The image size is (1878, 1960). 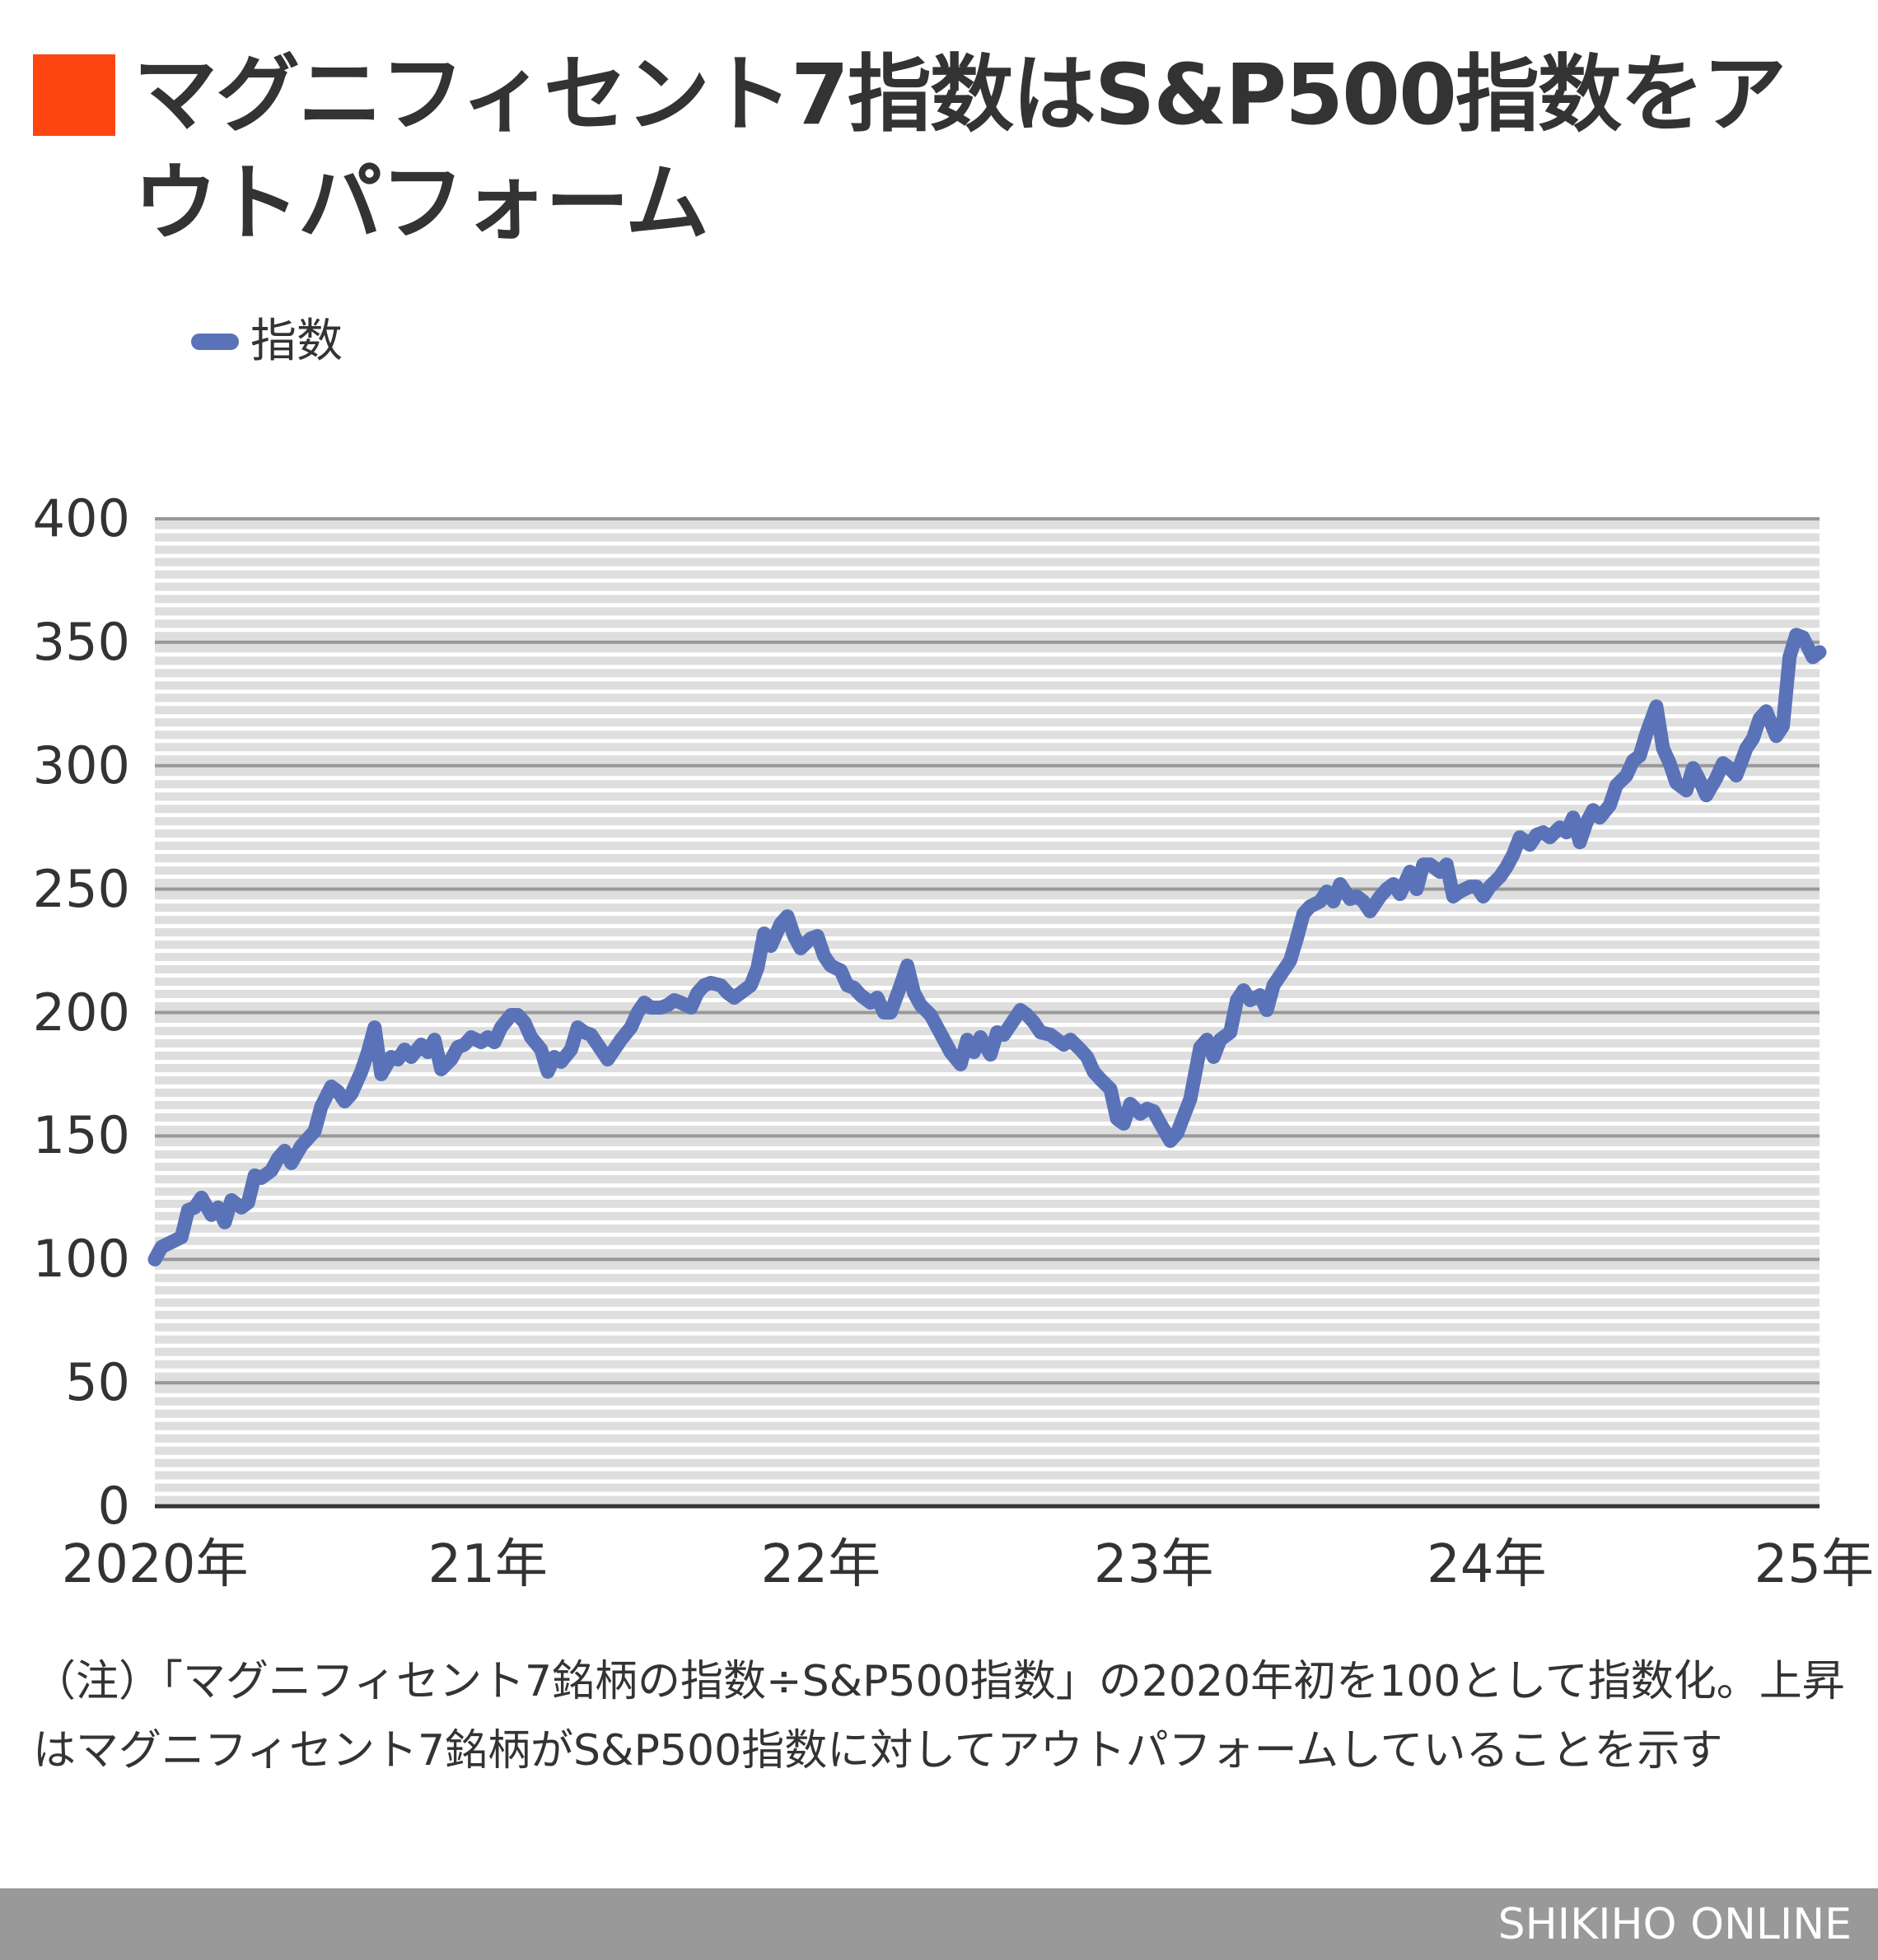 What do you see at coordinates (97, 1382) in the screenshot?
I see `y-tick-label: 50` at bounding box center [97, 1382].